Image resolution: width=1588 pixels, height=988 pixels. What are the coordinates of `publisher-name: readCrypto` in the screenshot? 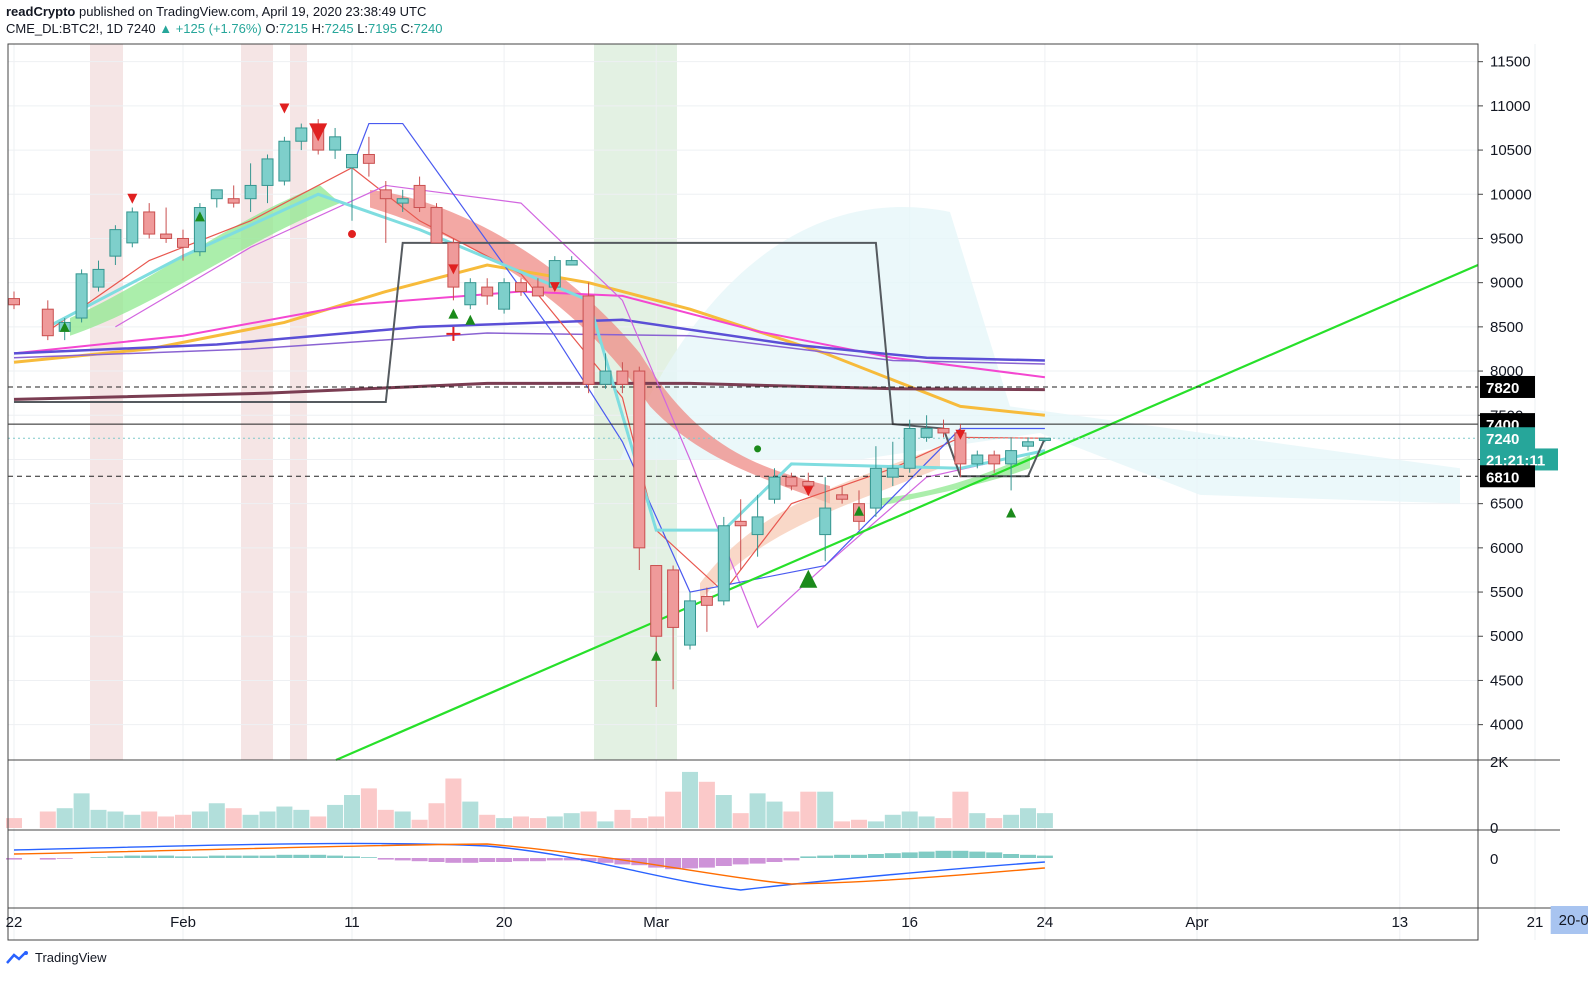 It's located at (41, 11).